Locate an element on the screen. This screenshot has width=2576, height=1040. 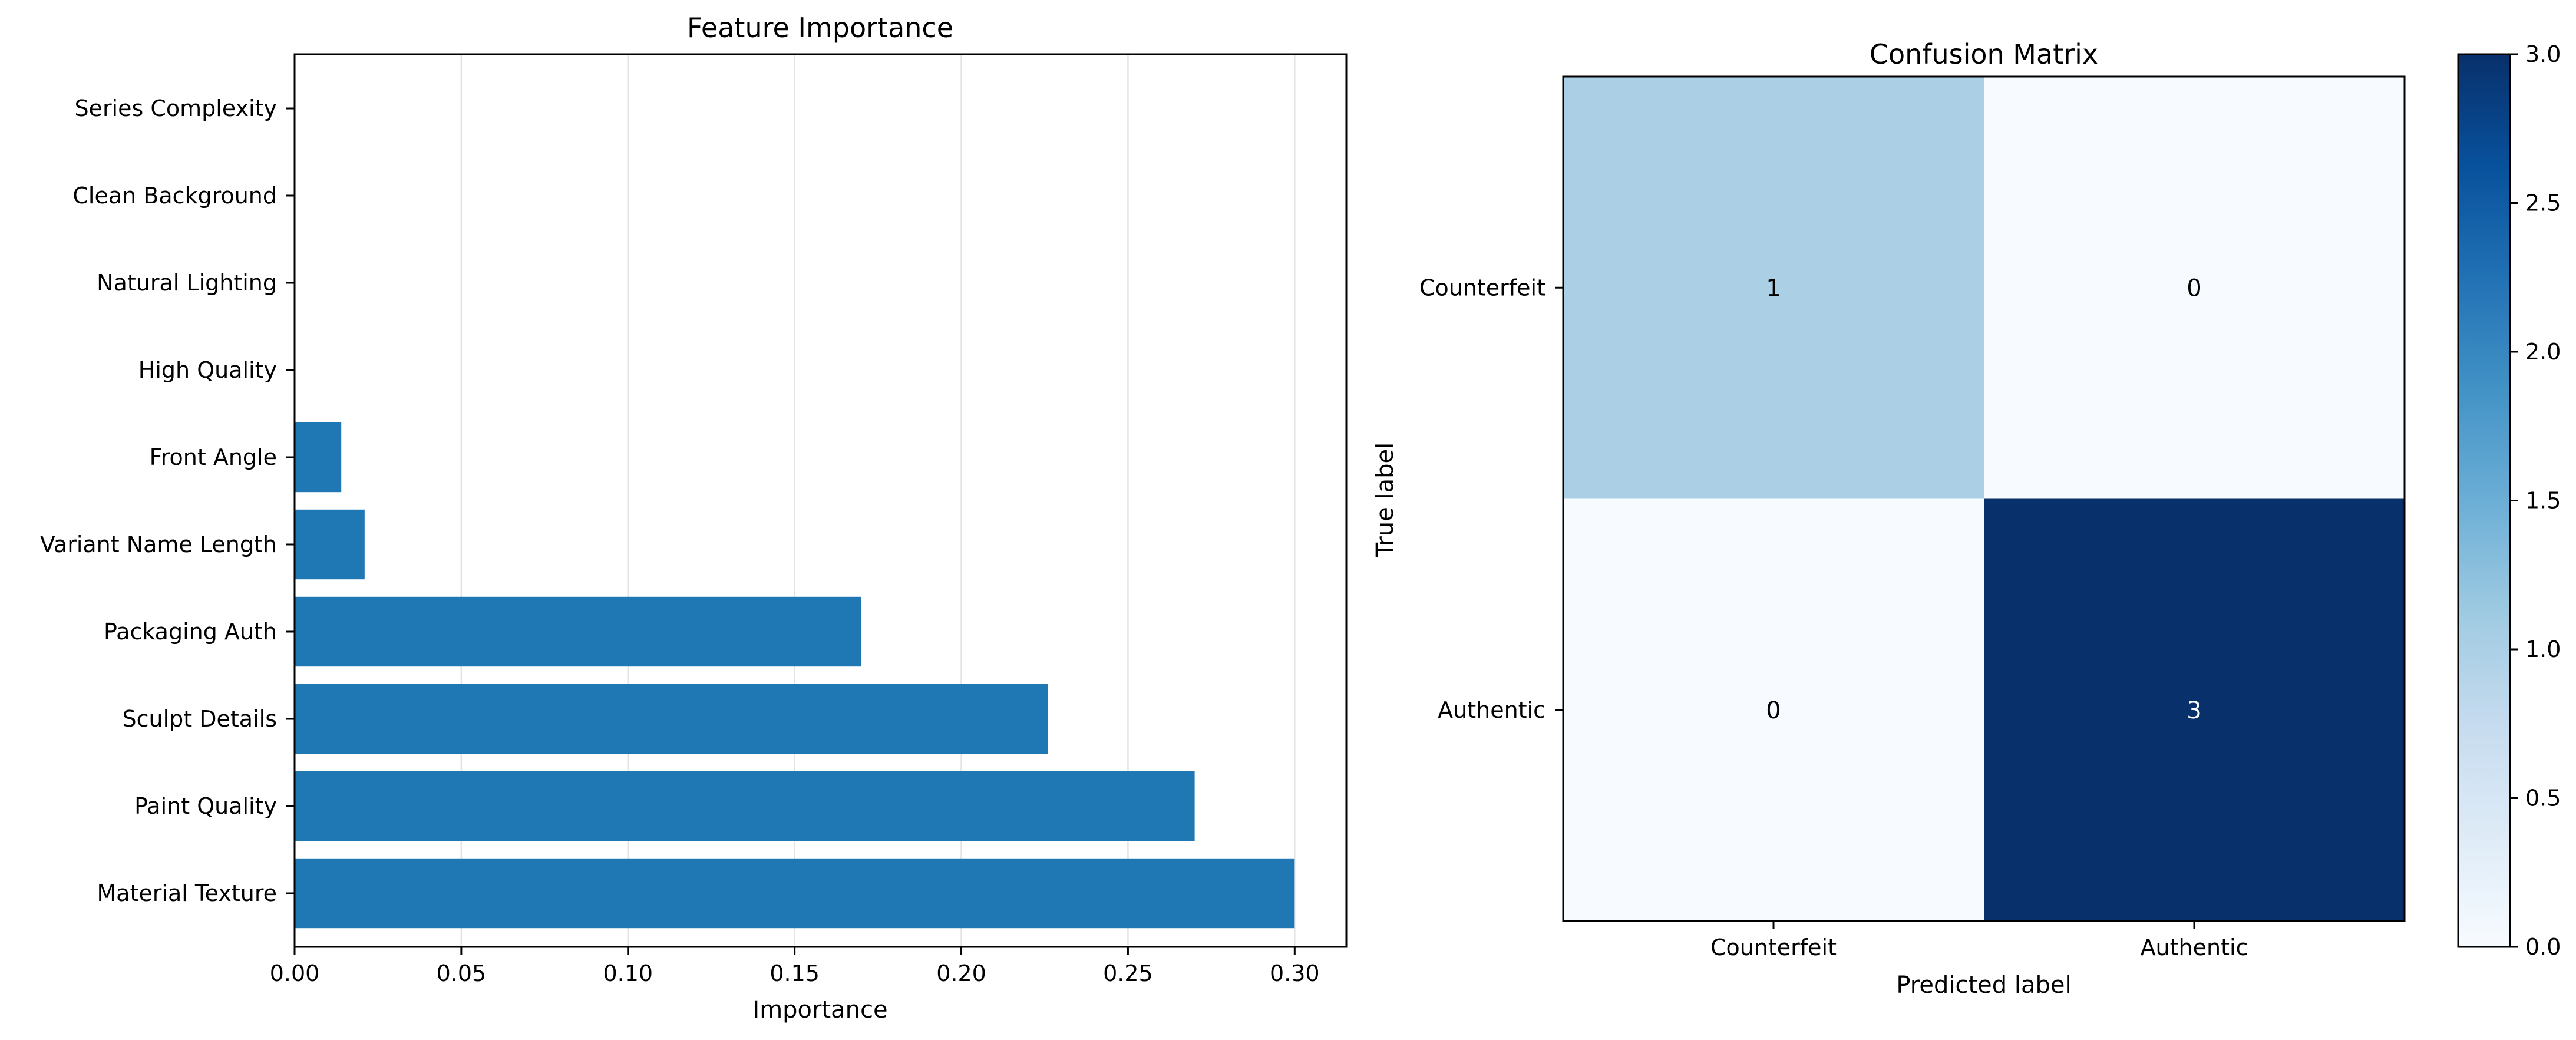
y-tick-label: Series Complexity is located at coordinates (175, 108).